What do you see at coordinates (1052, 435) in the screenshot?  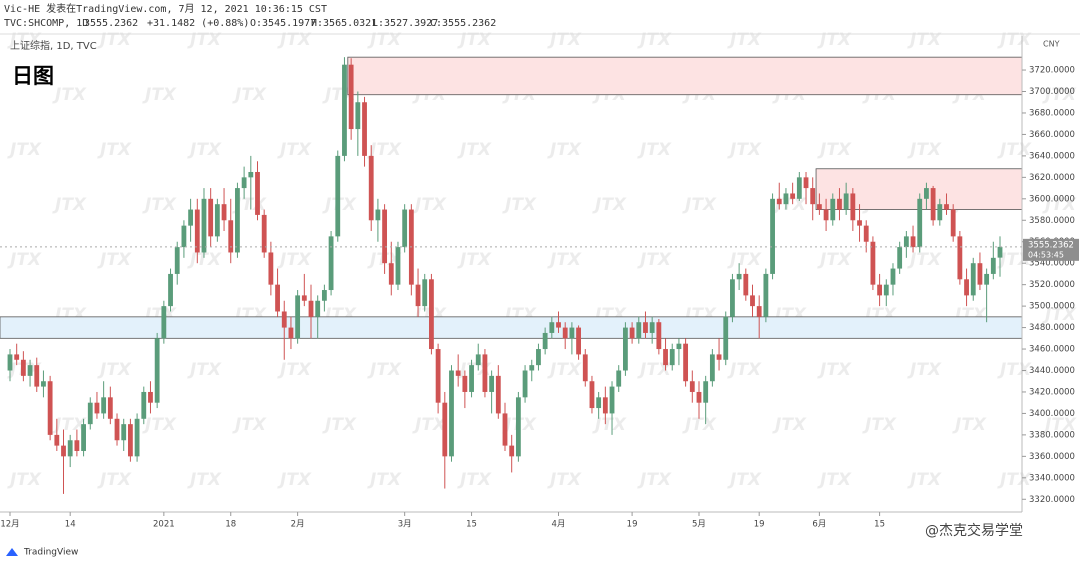 I see `y-tick-label: 3380.0000` at bounding box center [1052, 435].